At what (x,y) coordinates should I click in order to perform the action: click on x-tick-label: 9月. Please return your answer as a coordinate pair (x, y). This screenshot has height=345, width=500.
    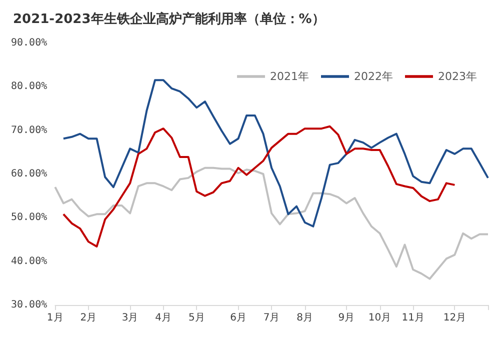
    Looking at the image, I should click on (346, 318).